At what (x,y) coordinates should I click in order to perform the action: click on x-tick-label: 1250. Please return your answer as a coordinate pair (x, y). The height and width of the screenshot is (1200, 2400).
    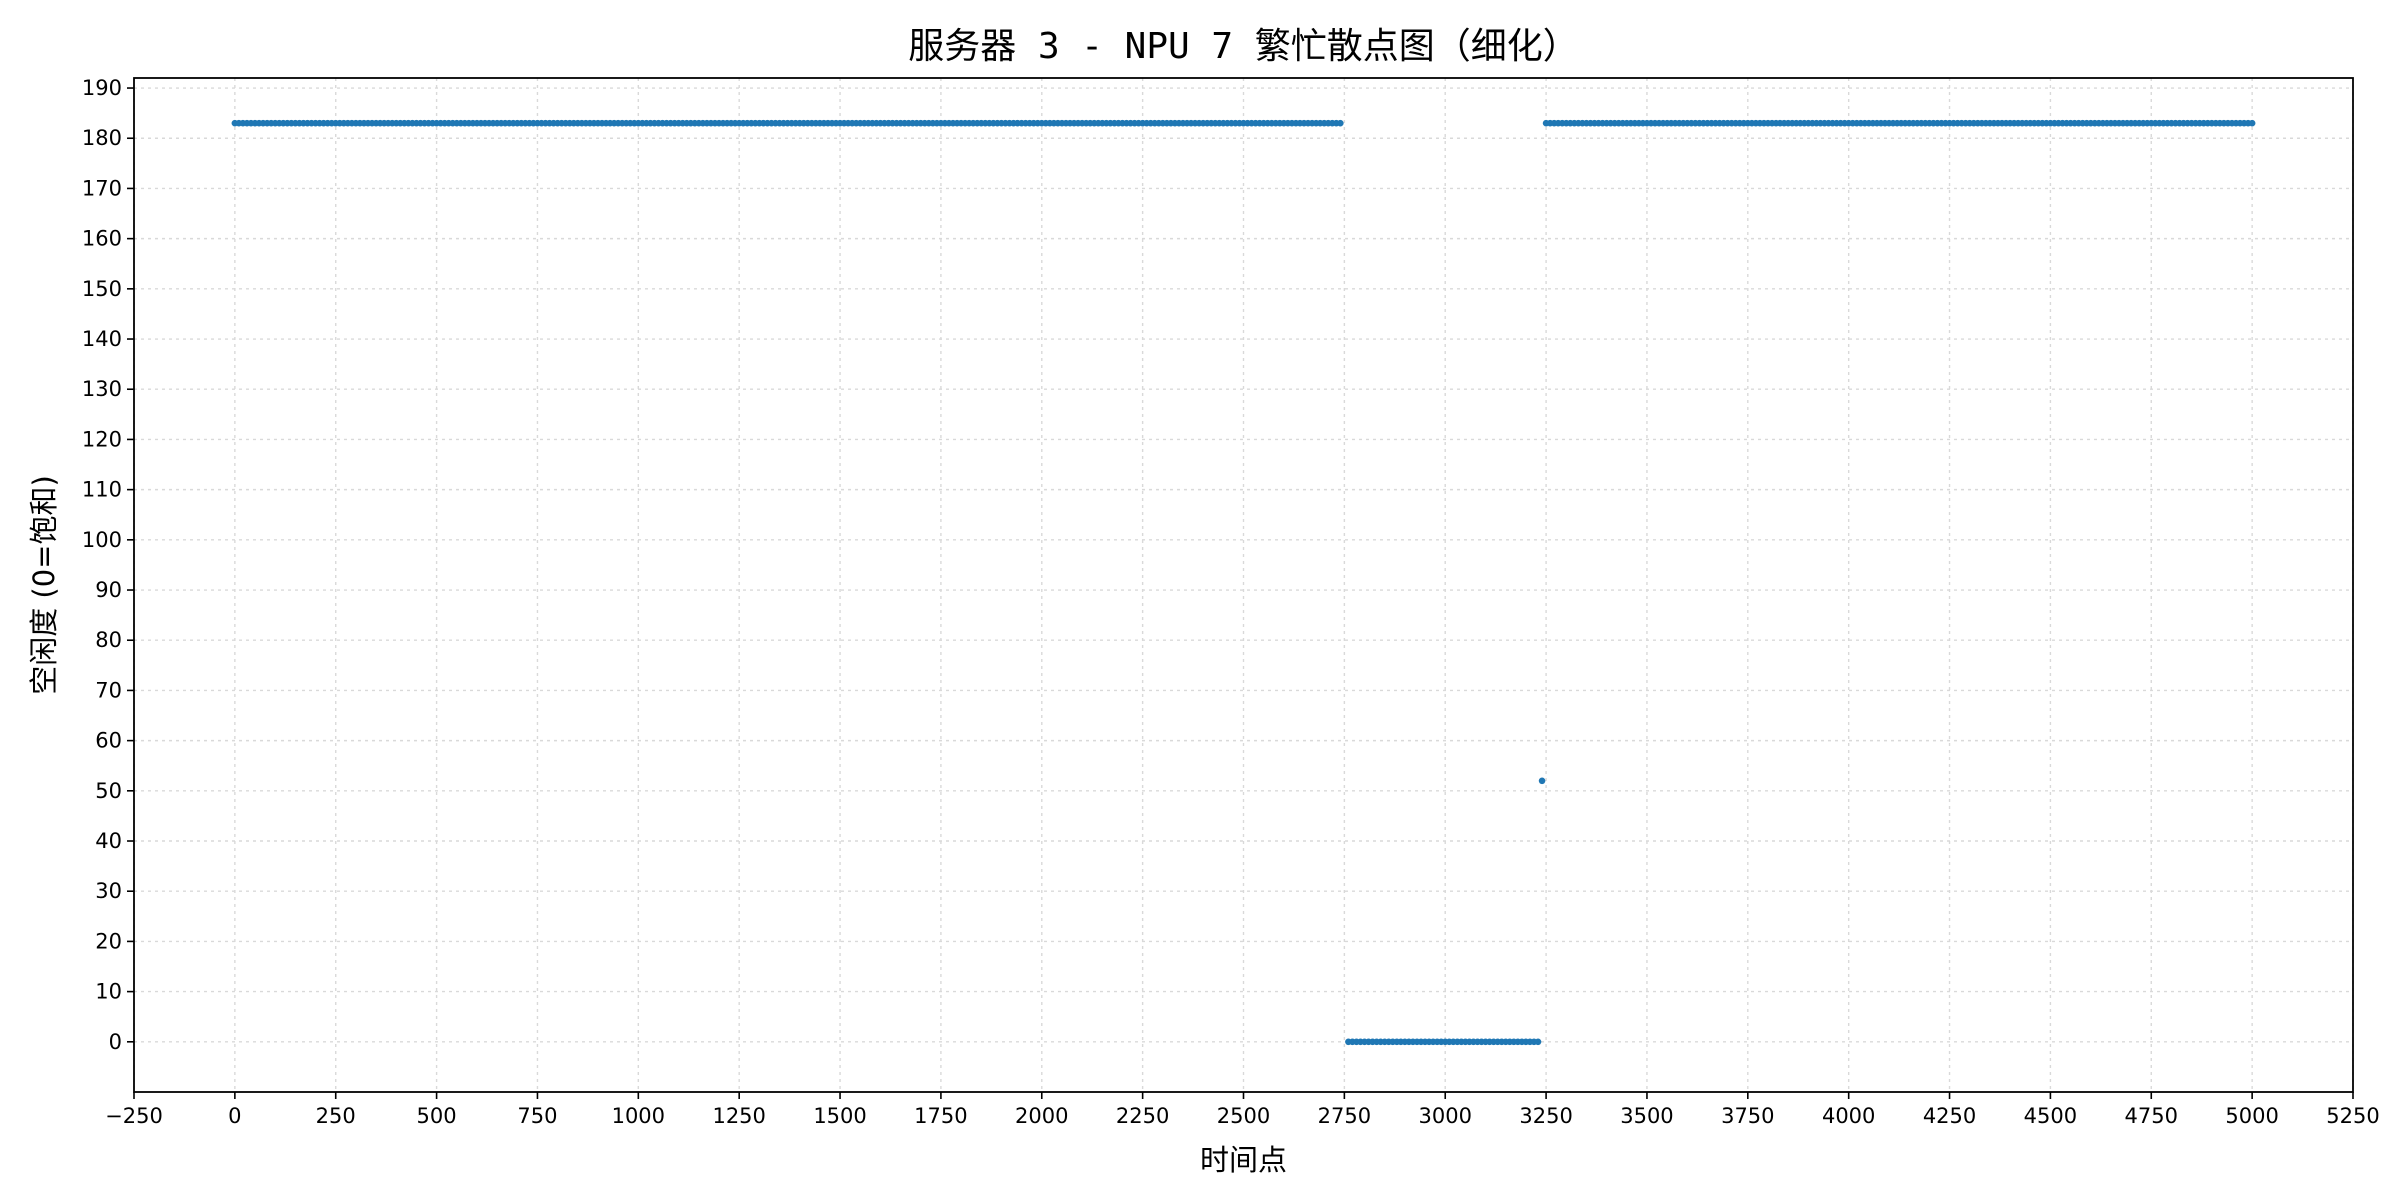
    Looking at the image, I should click on (738, 1116).